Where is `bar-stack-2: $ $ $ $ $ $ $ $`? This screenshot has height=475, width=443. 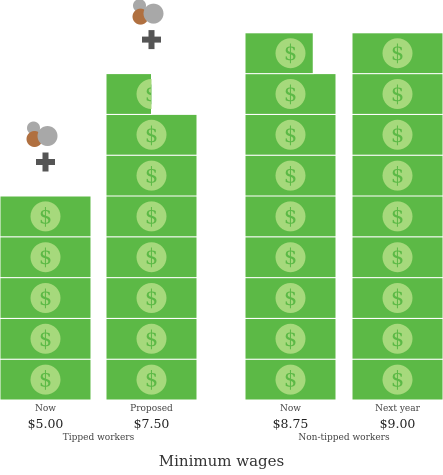
bar-stack-2: $ $ $ $ $ $ $ $ is located at coordinates (151, 237).